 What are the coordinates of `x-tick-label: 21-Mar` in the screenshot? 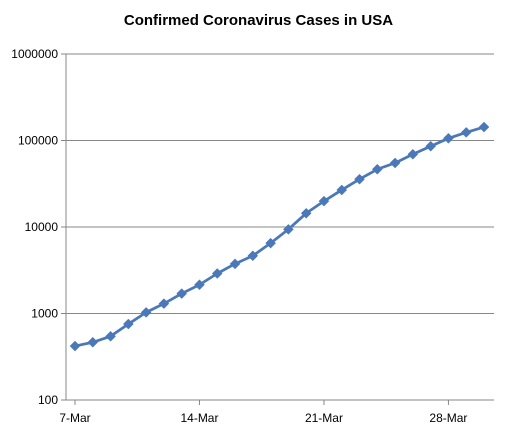 It's located at (324, 418).